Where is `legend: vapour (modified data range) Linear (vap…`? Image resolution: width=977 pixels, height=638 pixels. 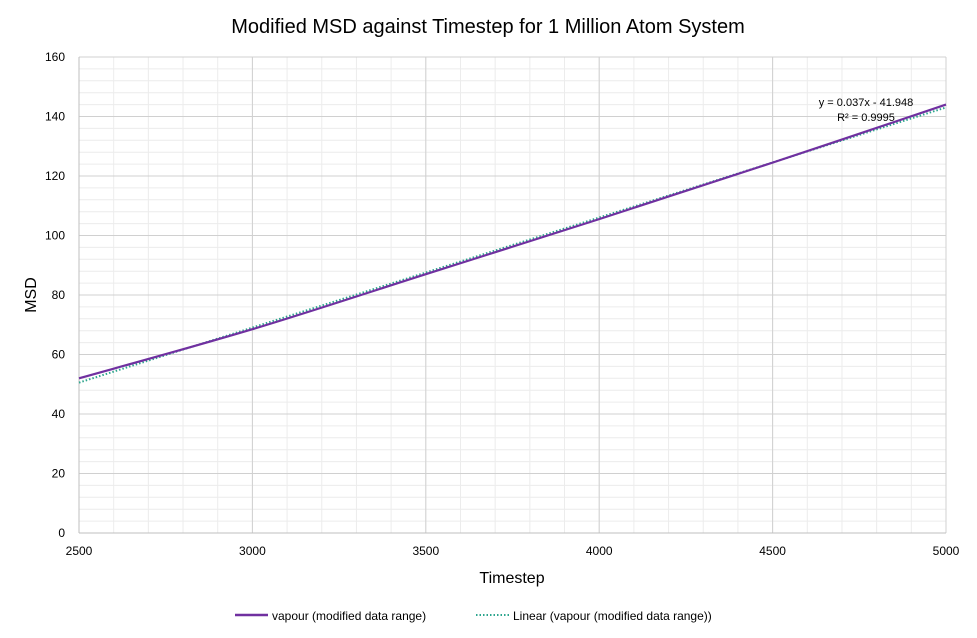 legend: vapour (modified data range) Linear (vap… is located at coordinates (473, 616).